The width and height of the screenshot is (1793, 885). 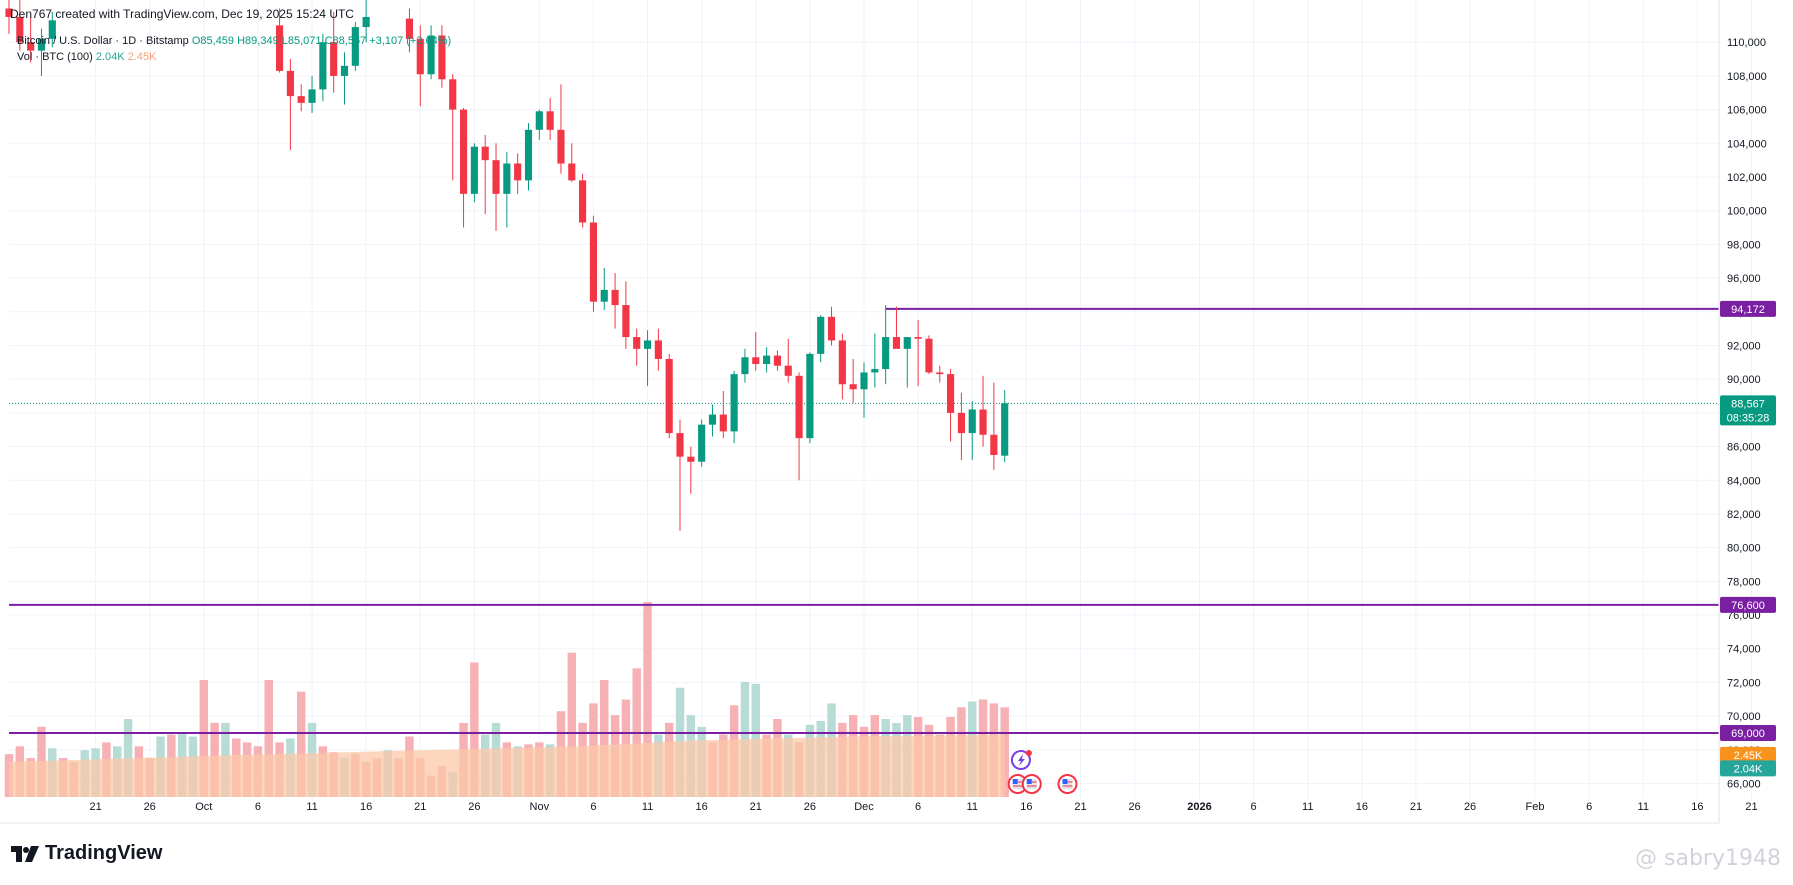 I want to click on price-tick-label: 70,000, so click(x=1744, y=717).